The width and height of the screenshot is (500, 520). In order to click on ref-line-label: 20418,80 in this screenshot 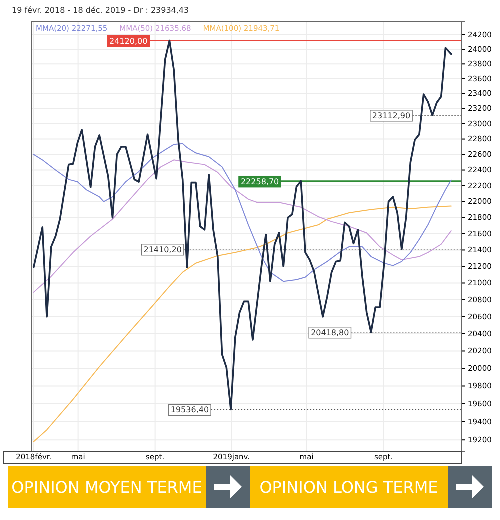, I will do `click(330, 333)`.